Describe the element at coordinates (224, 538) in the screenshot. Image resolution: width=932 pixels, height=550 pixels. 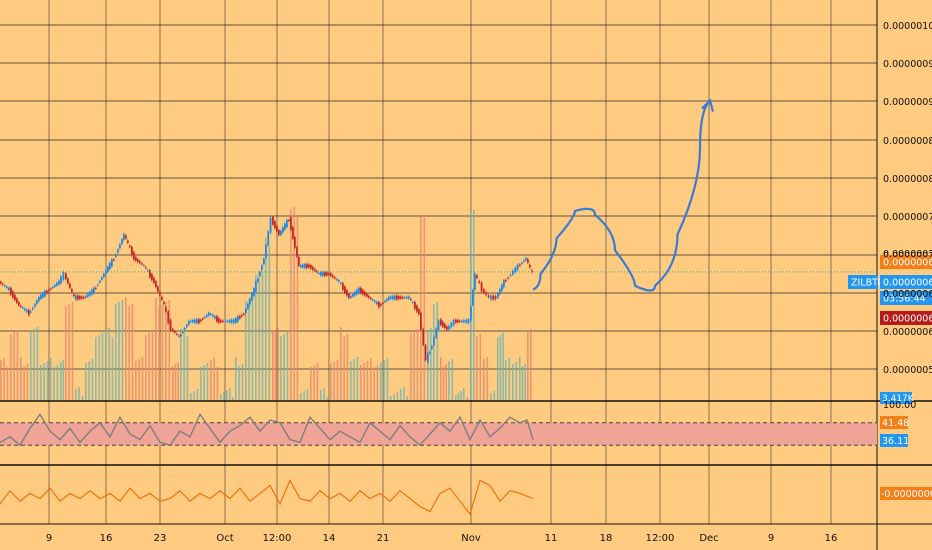
I see `x-tick-label: Oct` at that location.